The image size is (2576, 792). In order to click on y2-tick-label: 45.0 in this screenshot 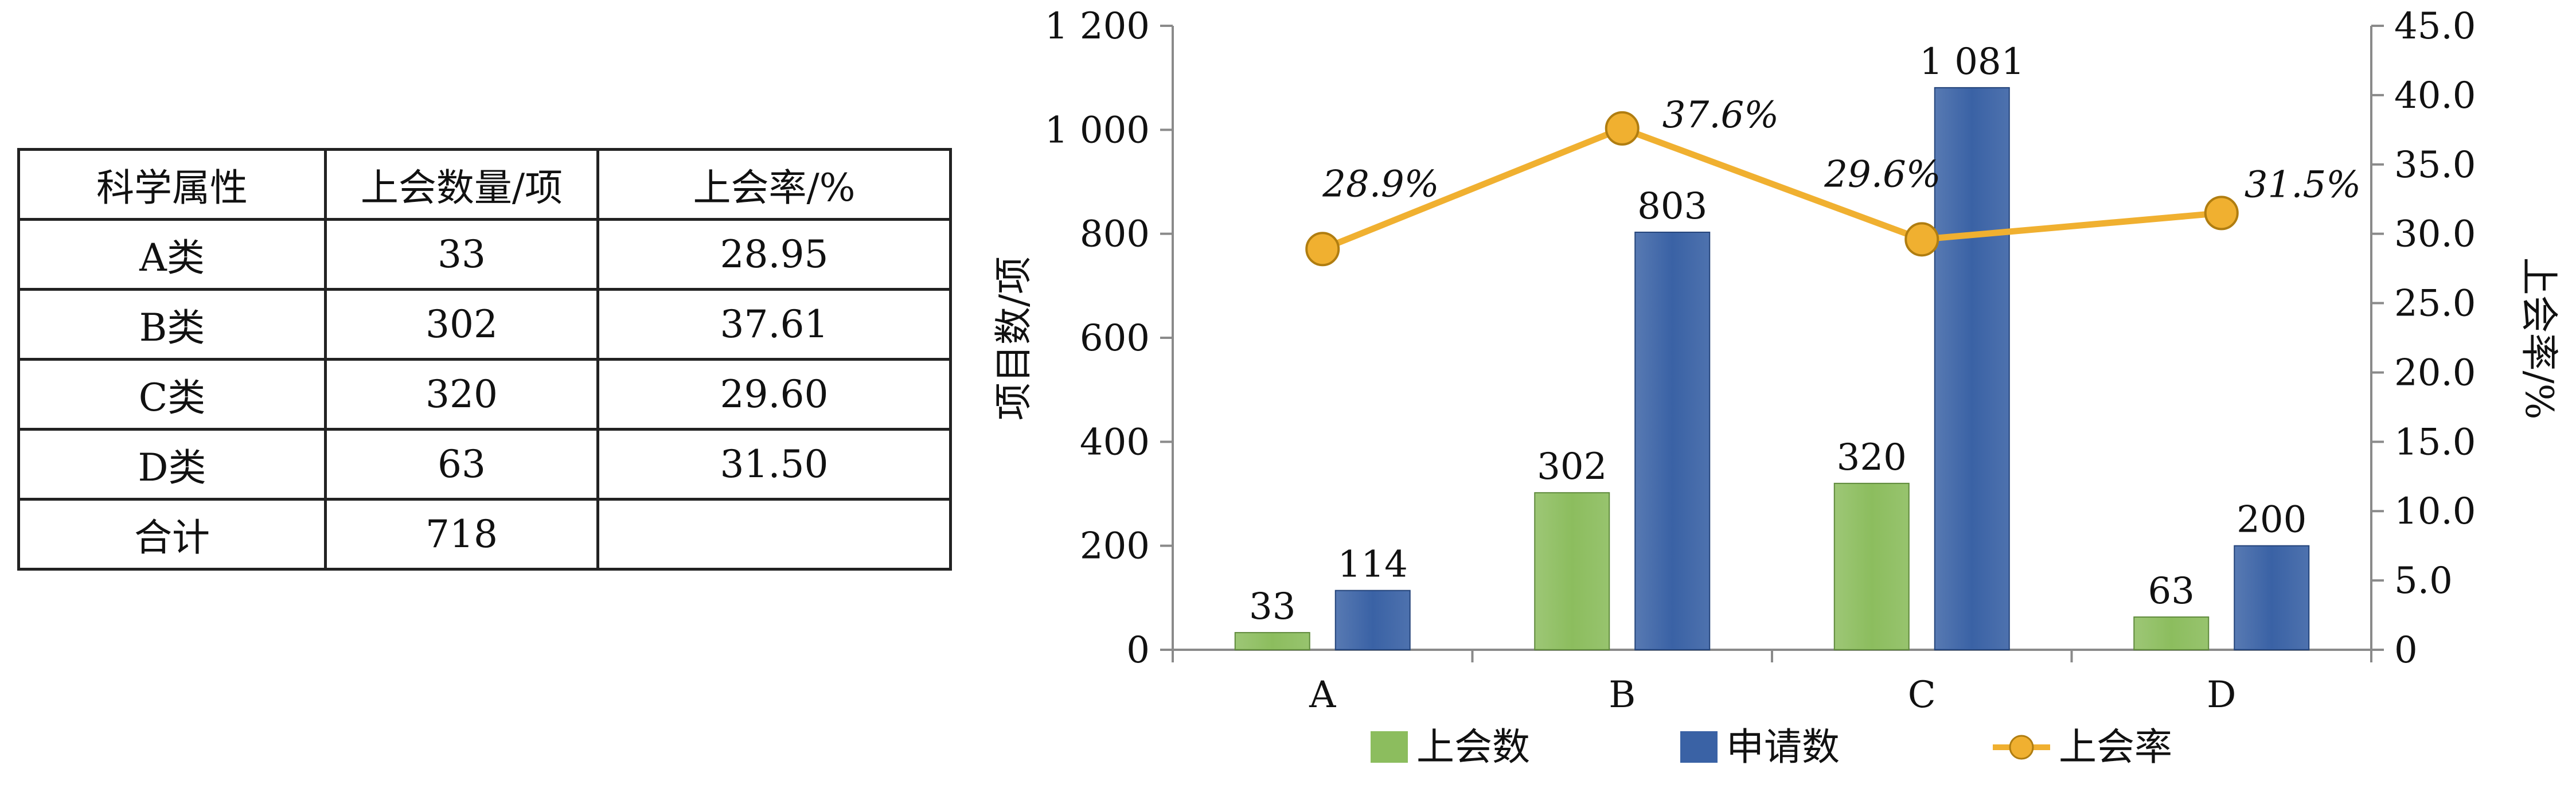, I will do `click(2435, 26)`.